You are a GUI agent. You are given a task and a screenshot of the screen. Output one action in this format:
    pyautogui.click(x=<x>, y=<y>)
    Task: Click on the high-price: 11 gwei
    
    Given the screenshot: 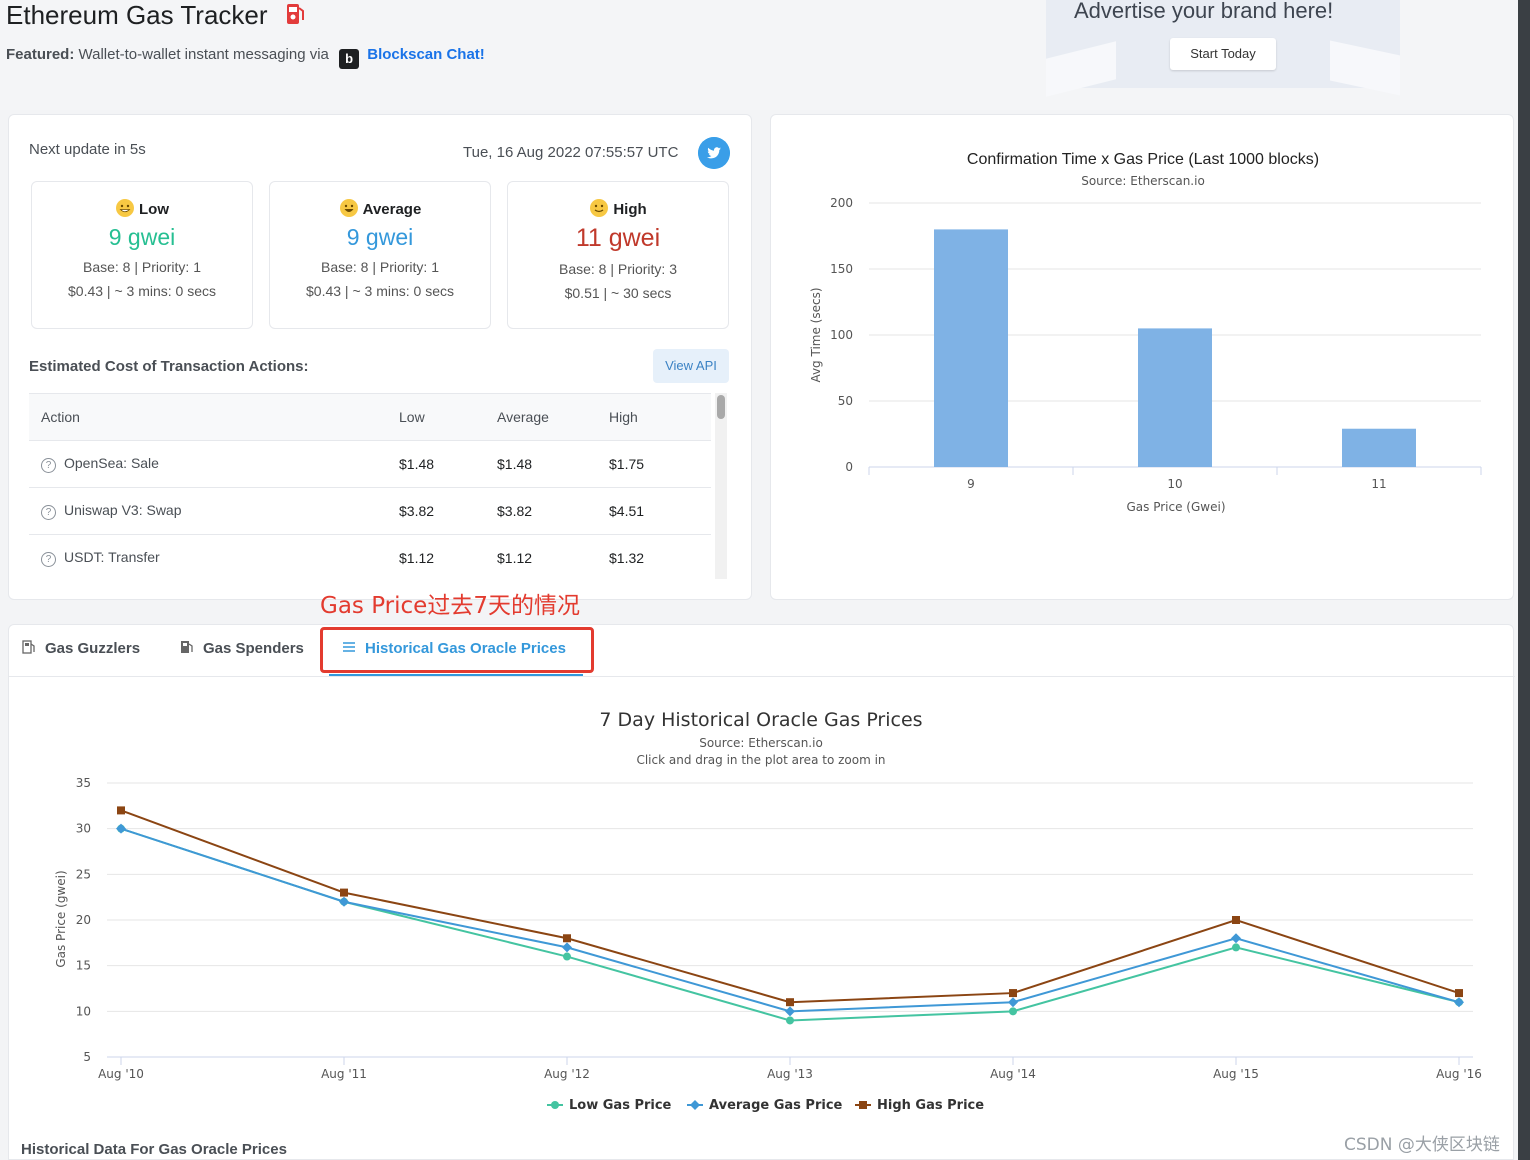 What is the action you would take?
    pyautogui.click(x=618, y=238)
    